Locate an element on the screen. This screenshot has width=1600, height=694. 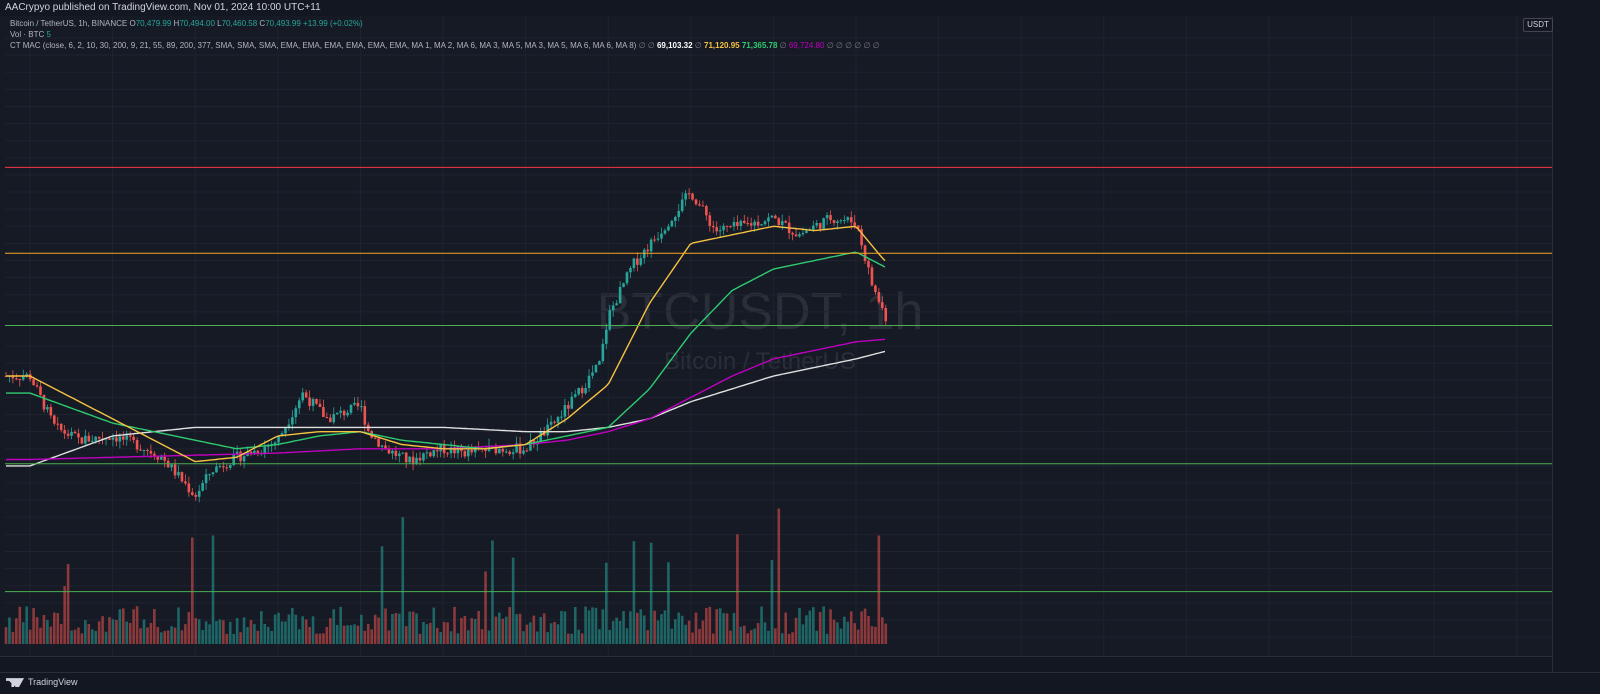
legend-indicator-v4: 69,724.80 is located at coordinates (806, 45).